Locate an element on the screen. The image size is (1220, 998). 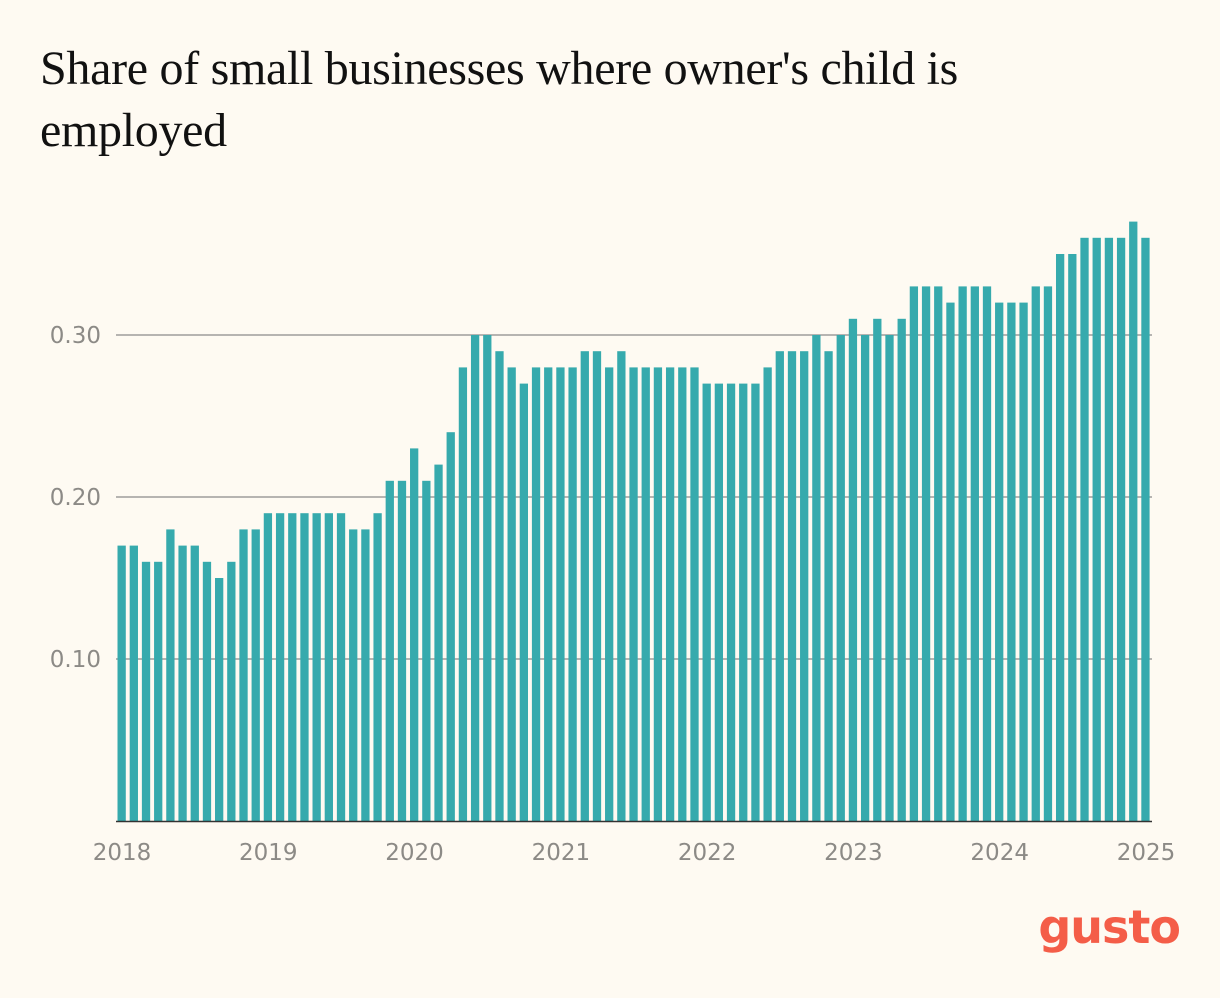
x-tick-label: 2021 is located at coordinates (561, 853).